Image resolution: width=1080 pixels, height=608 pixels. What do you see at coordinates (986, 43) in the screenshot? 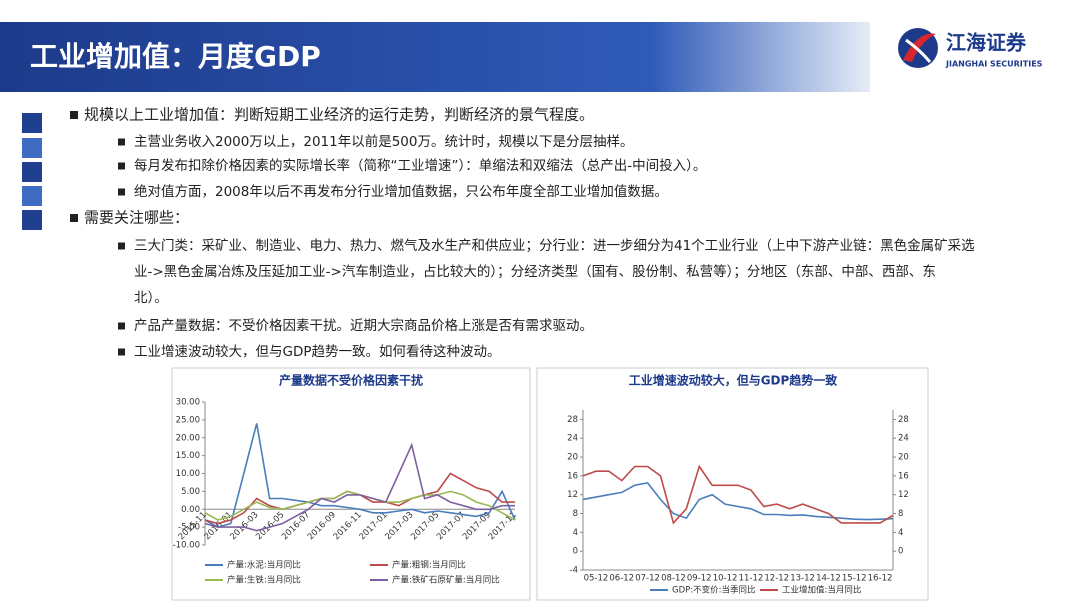
I see `logo-name: 江海证券` at bounding box center [986, 43].